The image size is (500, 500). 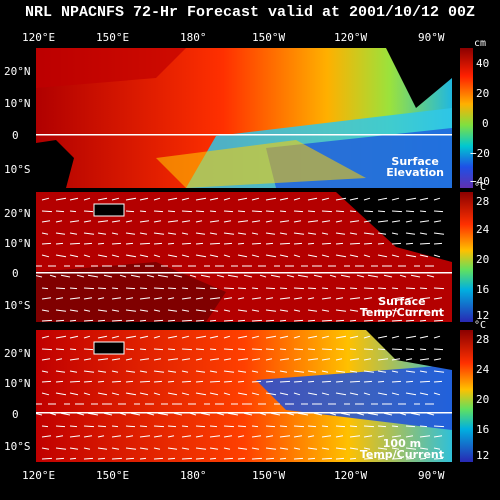 What do you see at coordinates (466, 257) in the screenshot?
I see `surface-temp-colorbar` at bounding box center [466, 257].